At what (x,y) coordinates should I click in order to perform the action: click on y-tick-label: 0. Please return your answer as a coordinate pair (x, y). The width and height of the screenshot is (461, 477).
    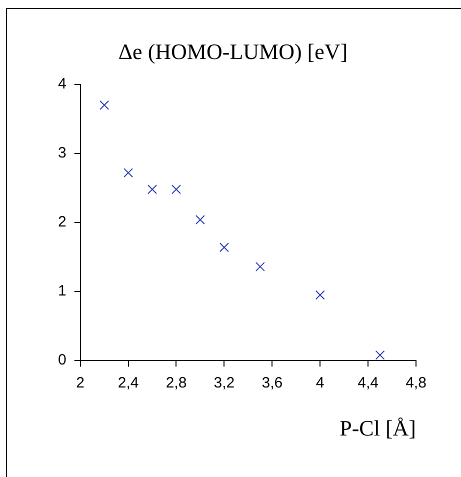
    Looking at the image, I should click on (62, 360).